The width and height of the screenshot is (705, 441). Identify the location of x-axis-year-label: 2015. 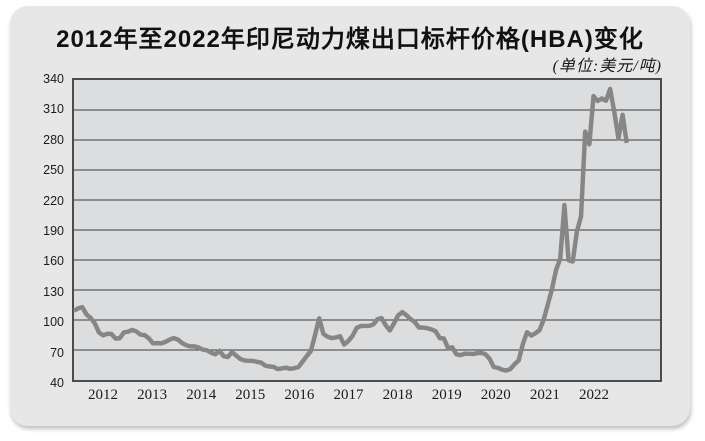
(250, 395).